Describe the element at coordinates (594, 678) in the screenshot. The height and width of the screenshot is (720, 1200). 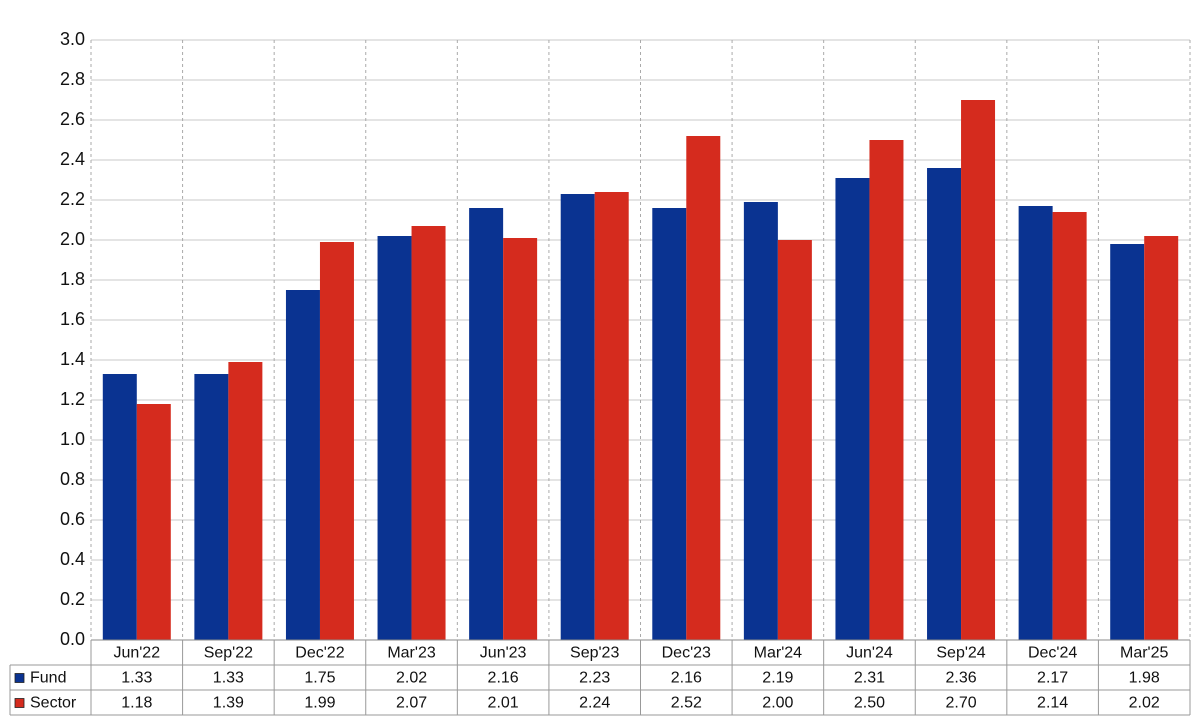
I see `table-value: 2.23` at that location.